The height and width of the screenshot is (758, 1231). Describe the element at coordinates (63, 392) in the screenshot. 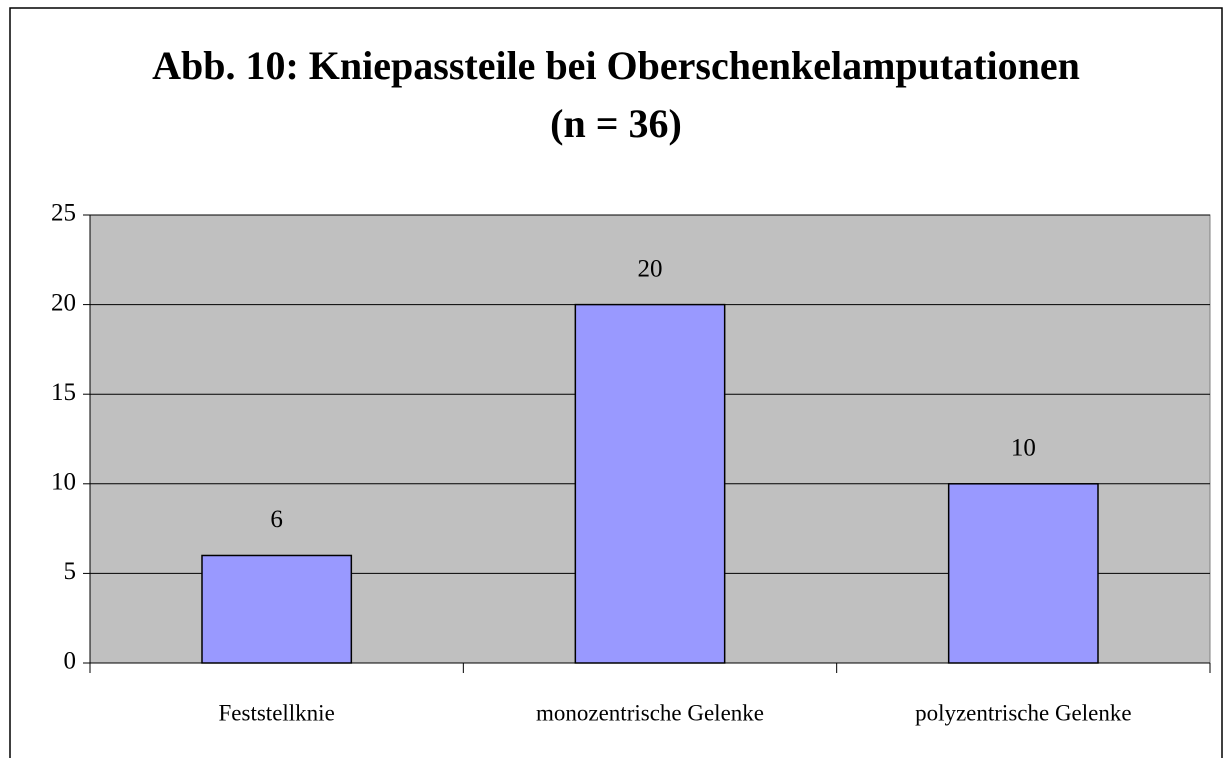

I see `y-tick-label: 15` at that location.